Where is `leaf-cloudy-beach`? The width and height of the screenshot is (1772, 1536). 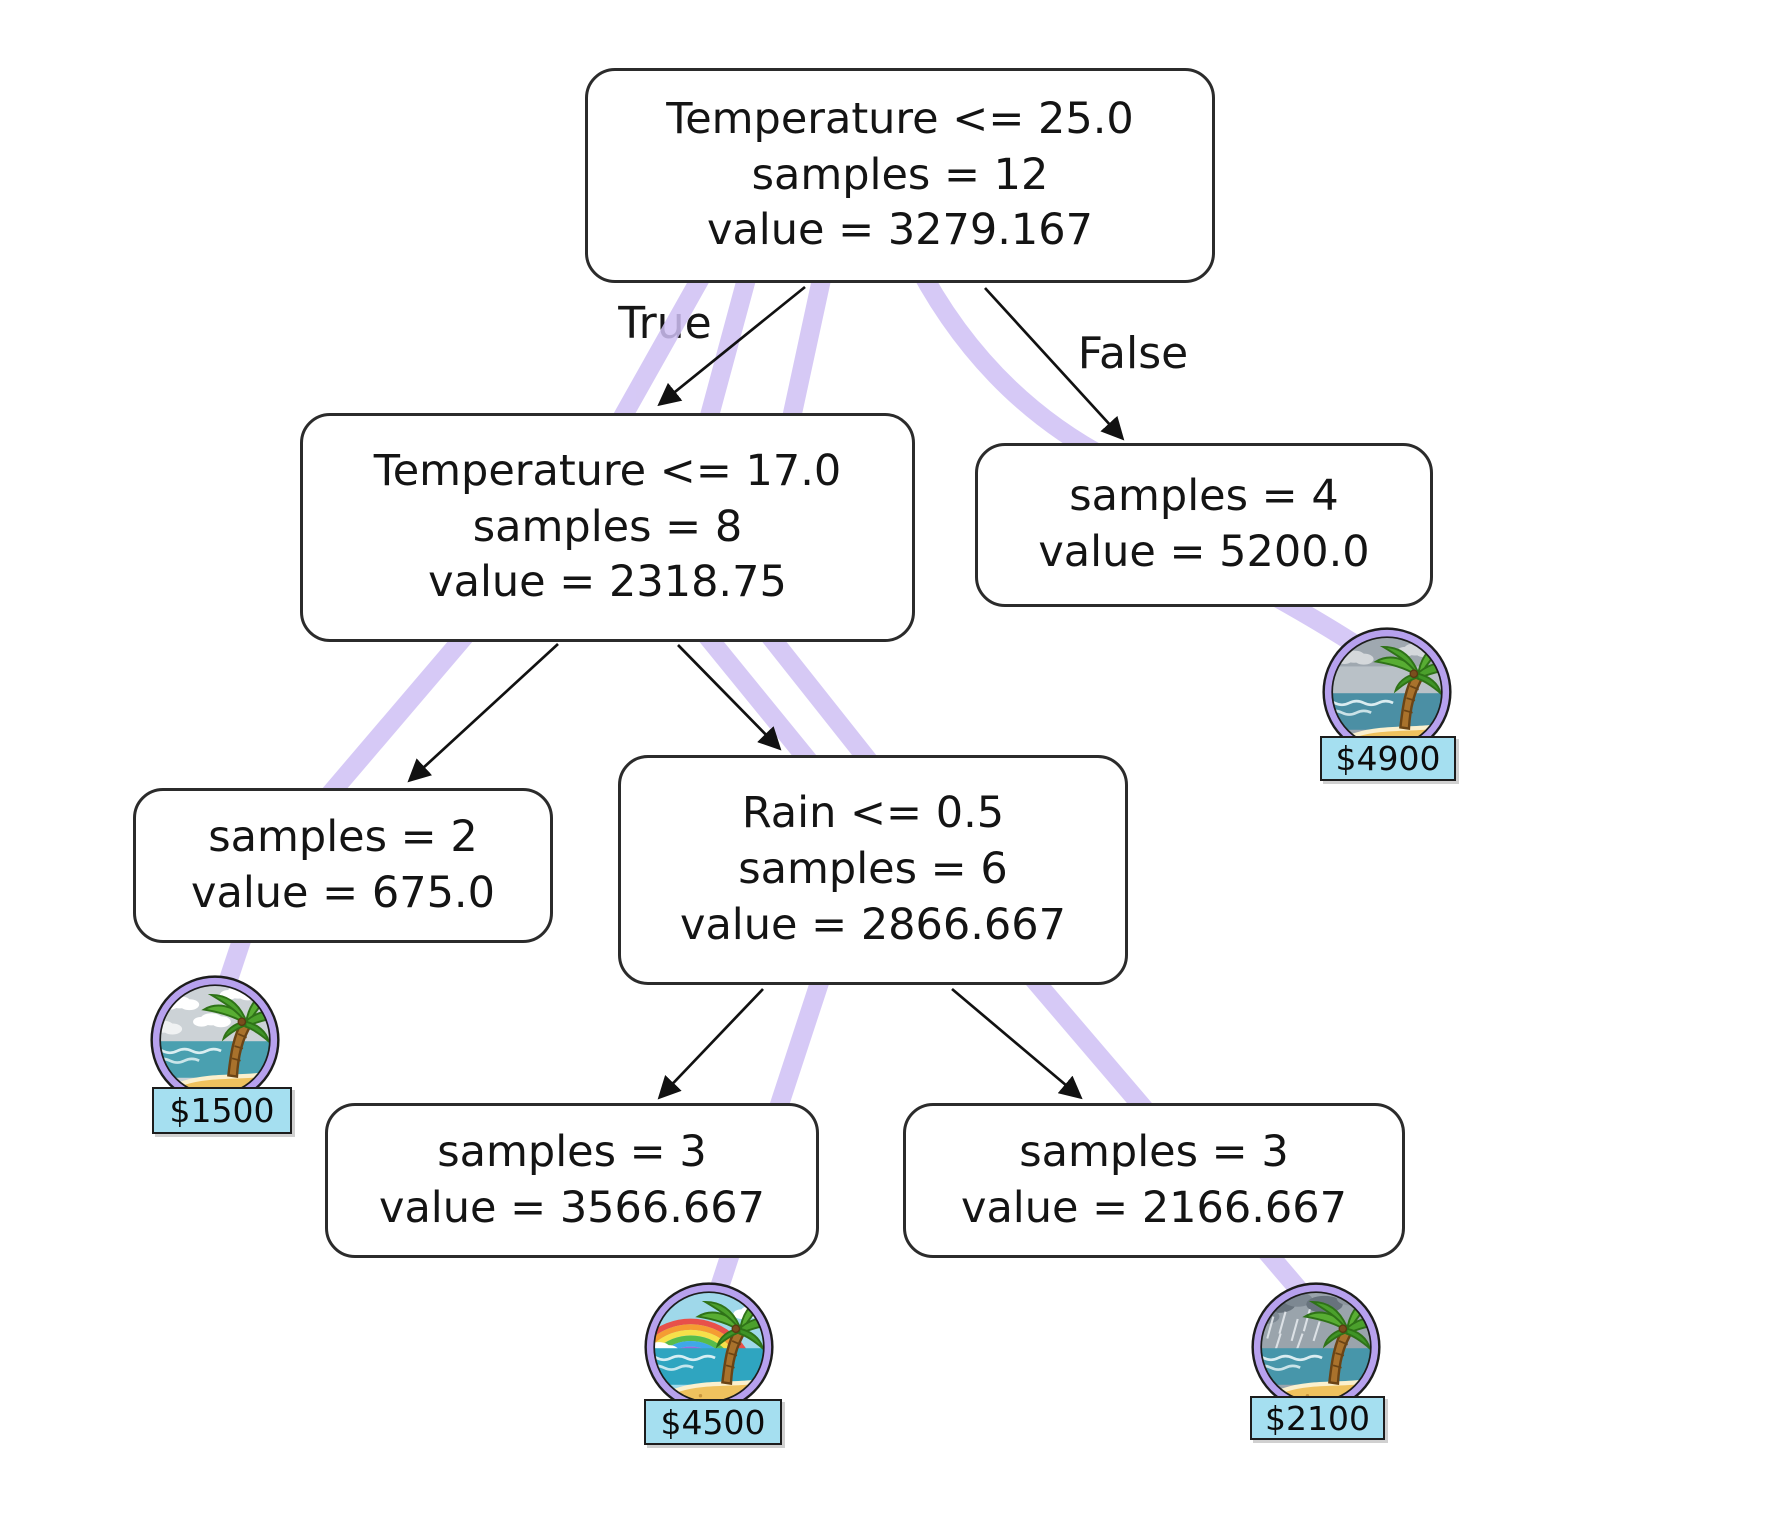 leaf-cloudy-beach is located at coordinates (215, 1040).